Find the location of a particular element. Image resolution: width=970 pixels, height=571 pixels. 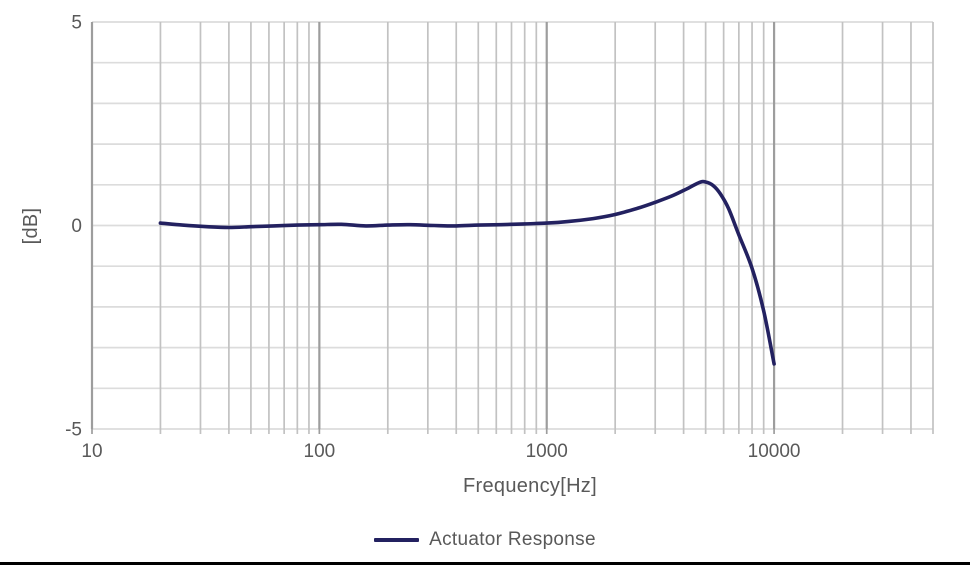

y-tick-label: 0 is located at coordinates (76, 226).